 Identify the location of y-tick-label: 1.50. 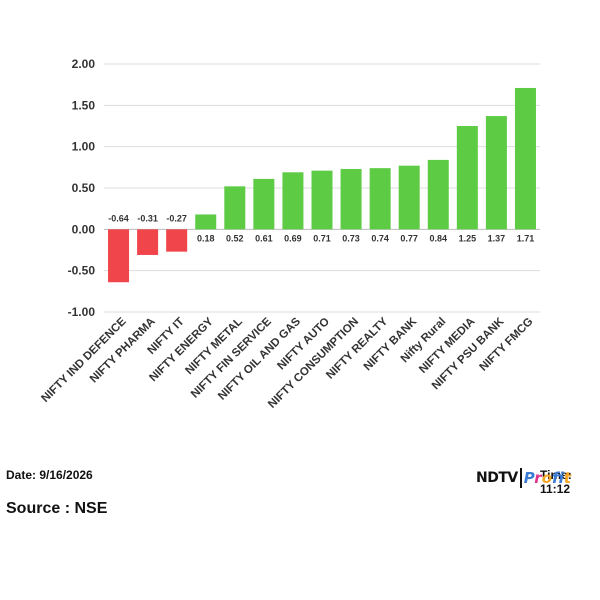
(84, 105).